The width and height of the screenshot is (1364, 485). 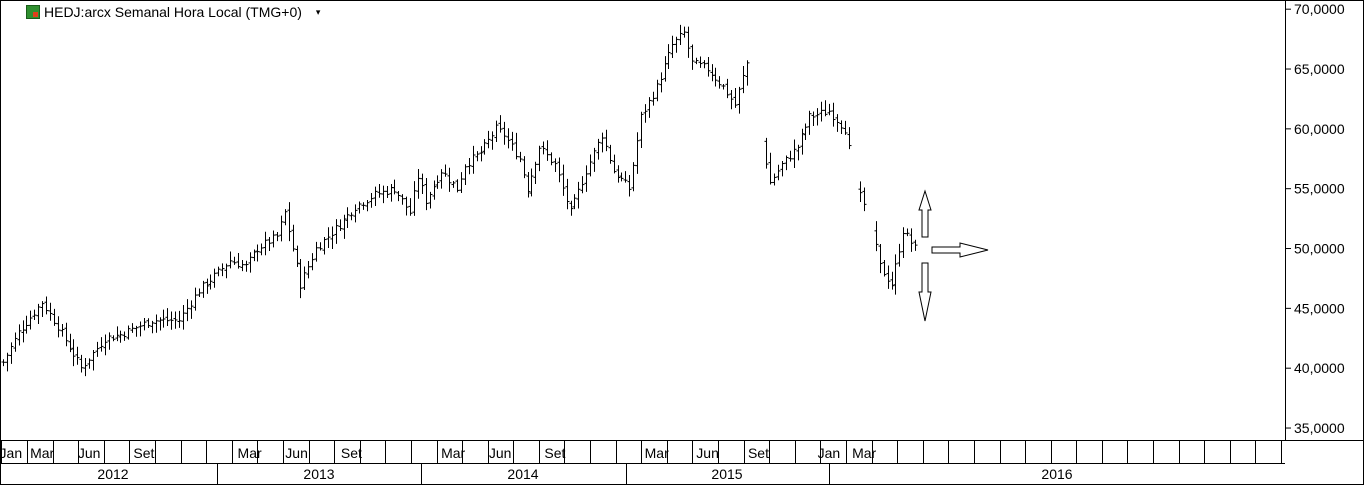 I want to click on chart-title-bar: HEDJ:arcx Semanal Hora Local (TMG+0) ▾, so click(x=173, y=12).